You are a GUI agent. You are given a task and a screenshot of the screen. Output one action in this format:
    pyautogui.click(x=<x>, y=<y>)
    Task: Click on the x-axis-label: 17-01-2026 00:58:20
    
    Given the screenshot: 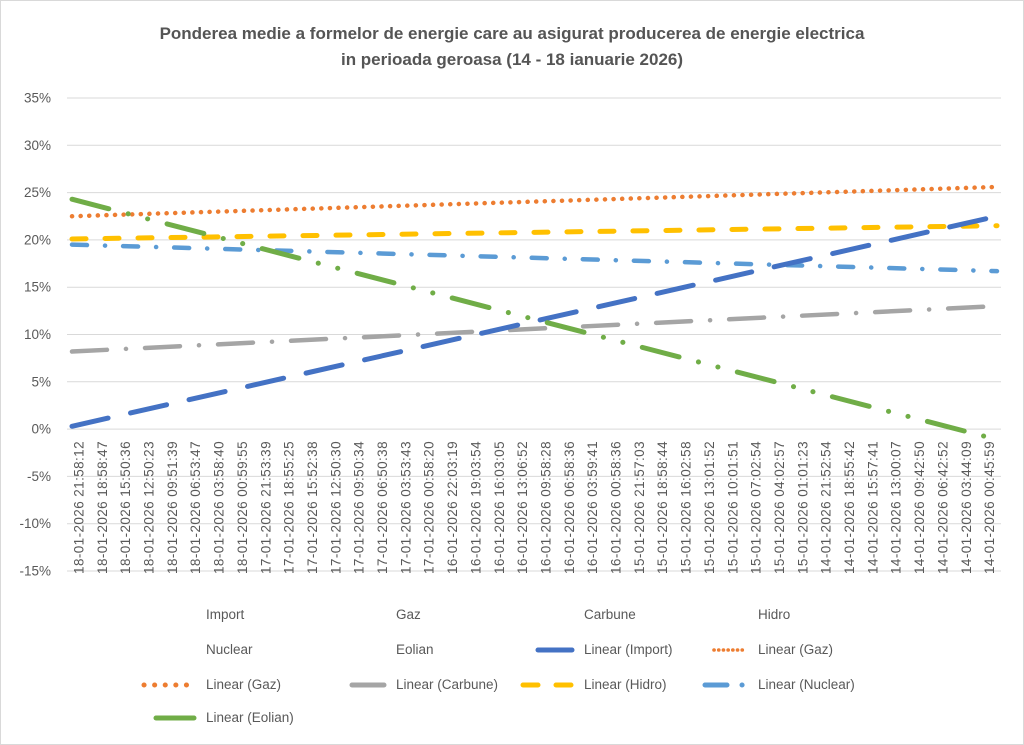 What is the action you would take?
    pyautogui.click(x=429, y=507)
    